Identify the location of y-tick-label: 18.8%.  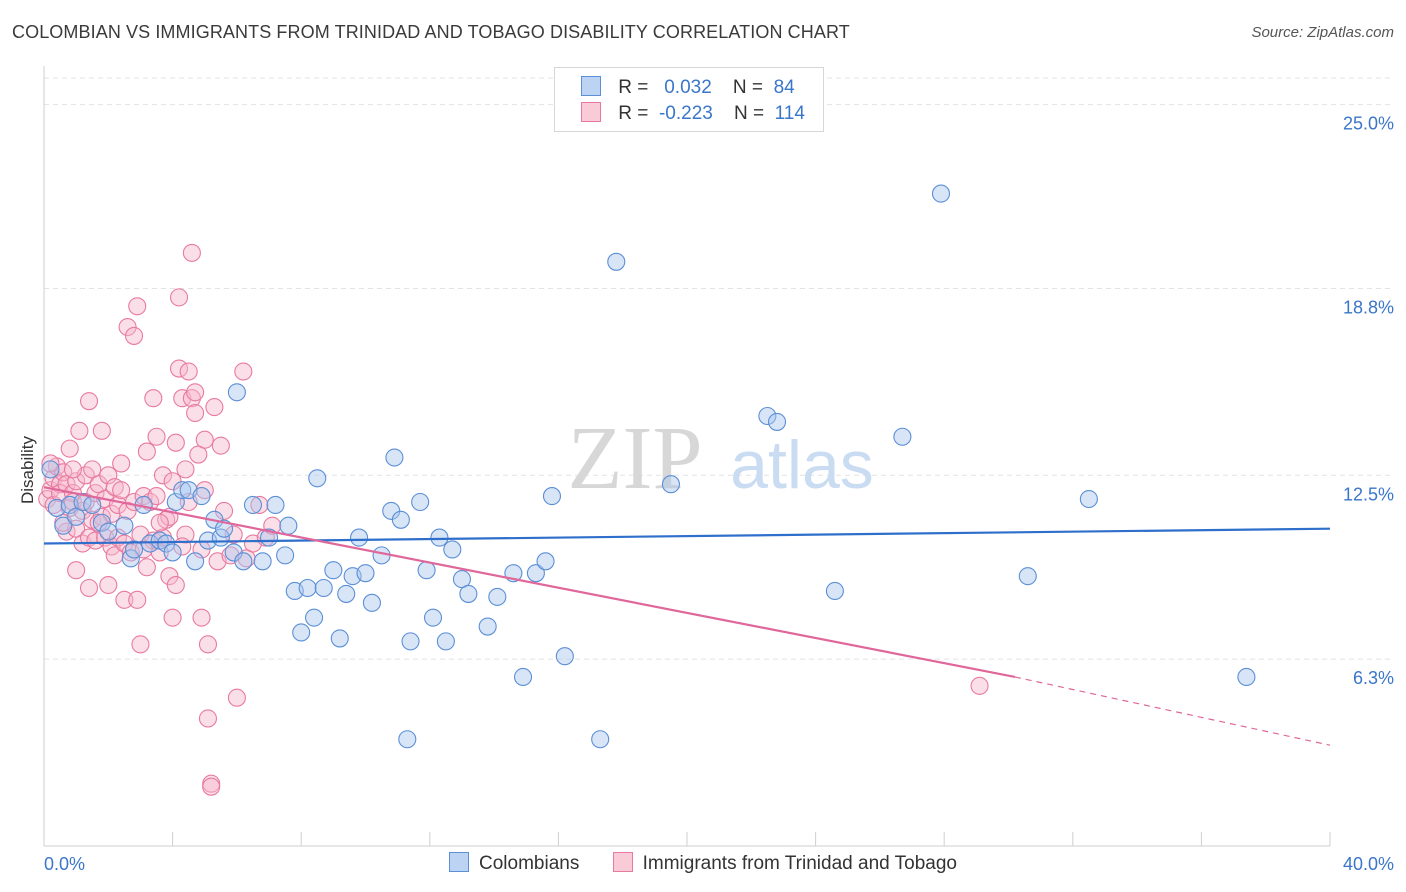
(1368, 307).